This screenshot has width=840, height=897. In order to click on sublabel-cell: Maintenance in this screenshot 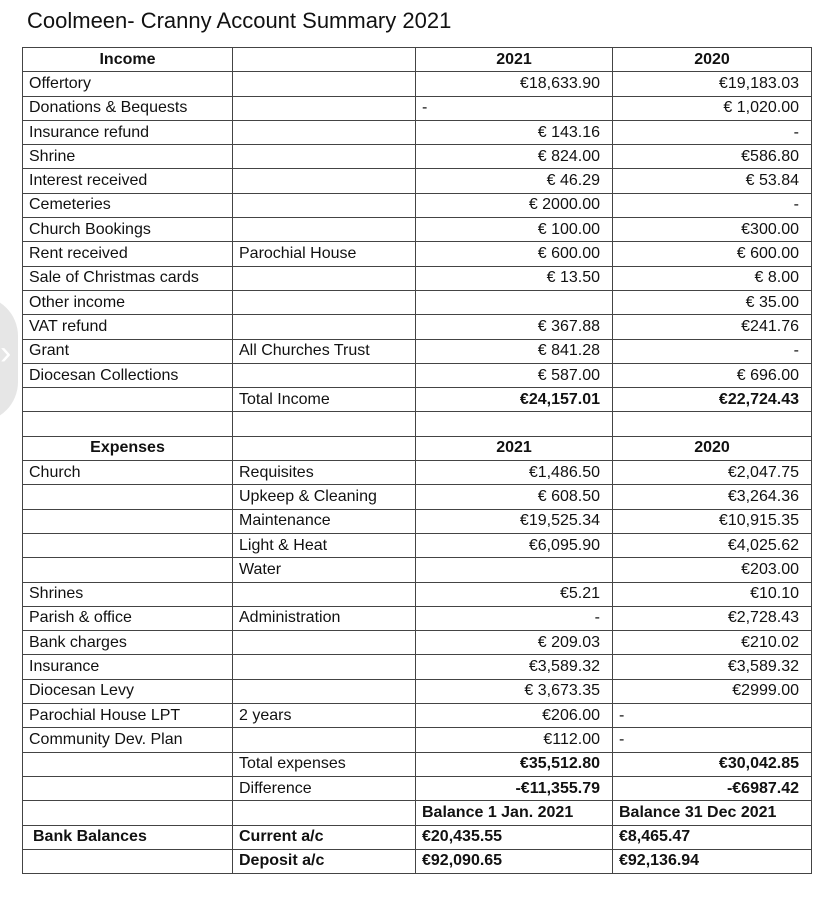, I will do `click(324, 521)`.